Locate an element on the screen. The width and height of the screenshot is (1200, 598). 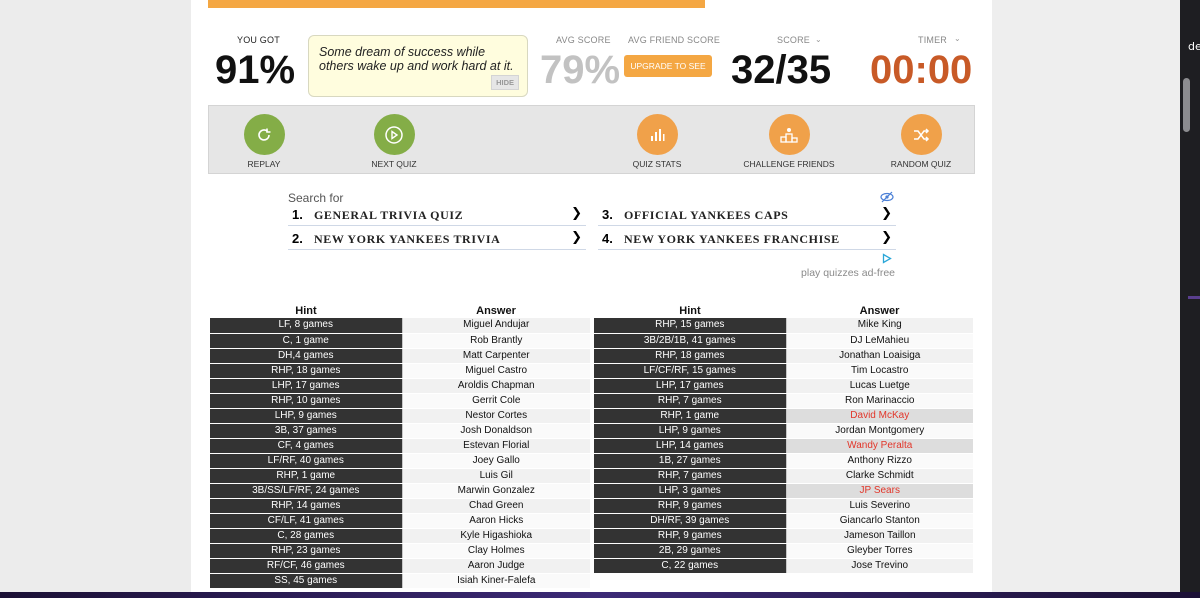
quiz-stats-button: QUIZ STATS is located at coordinates (657, 141).